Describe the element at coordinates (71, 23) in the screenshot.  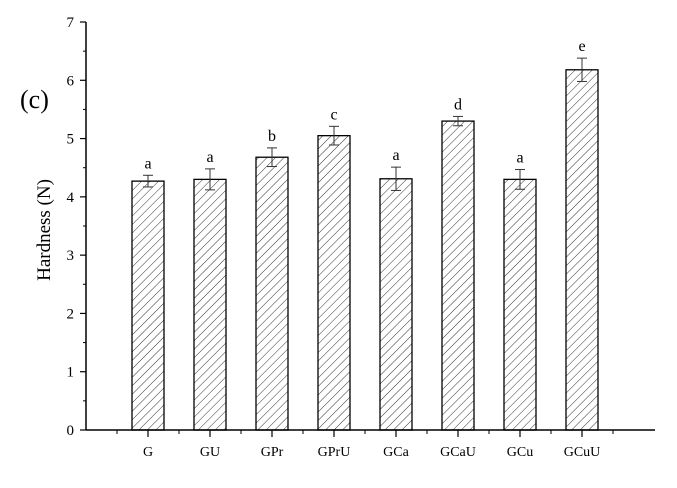
I see `y-tick-label: 7` at that location.